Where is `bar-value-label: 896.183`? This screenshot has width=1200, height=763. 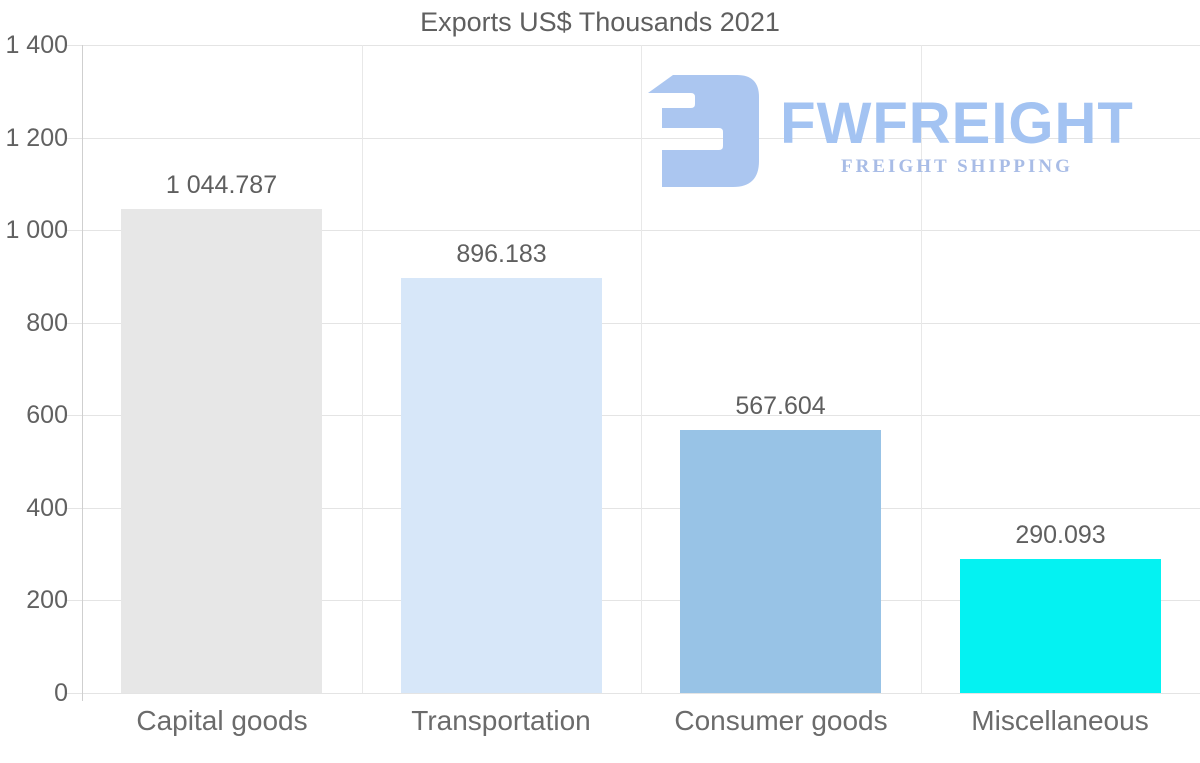 bar-value-label: 896.183 is located at coordinates (501, 254).